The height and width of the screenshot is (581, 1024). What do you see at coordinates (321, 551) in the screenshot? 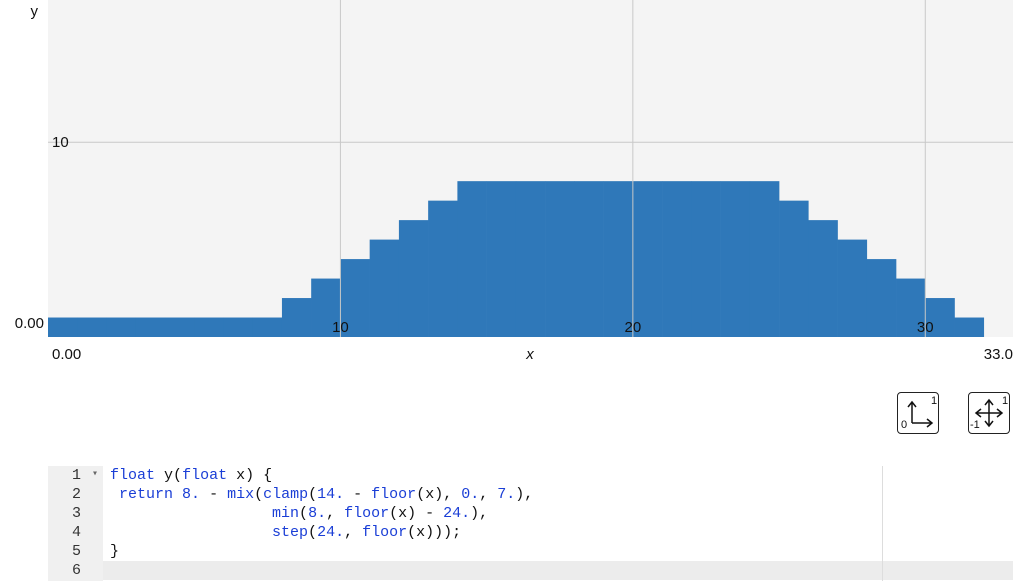
I see `code-line: }` at bounding box center [321, 551].